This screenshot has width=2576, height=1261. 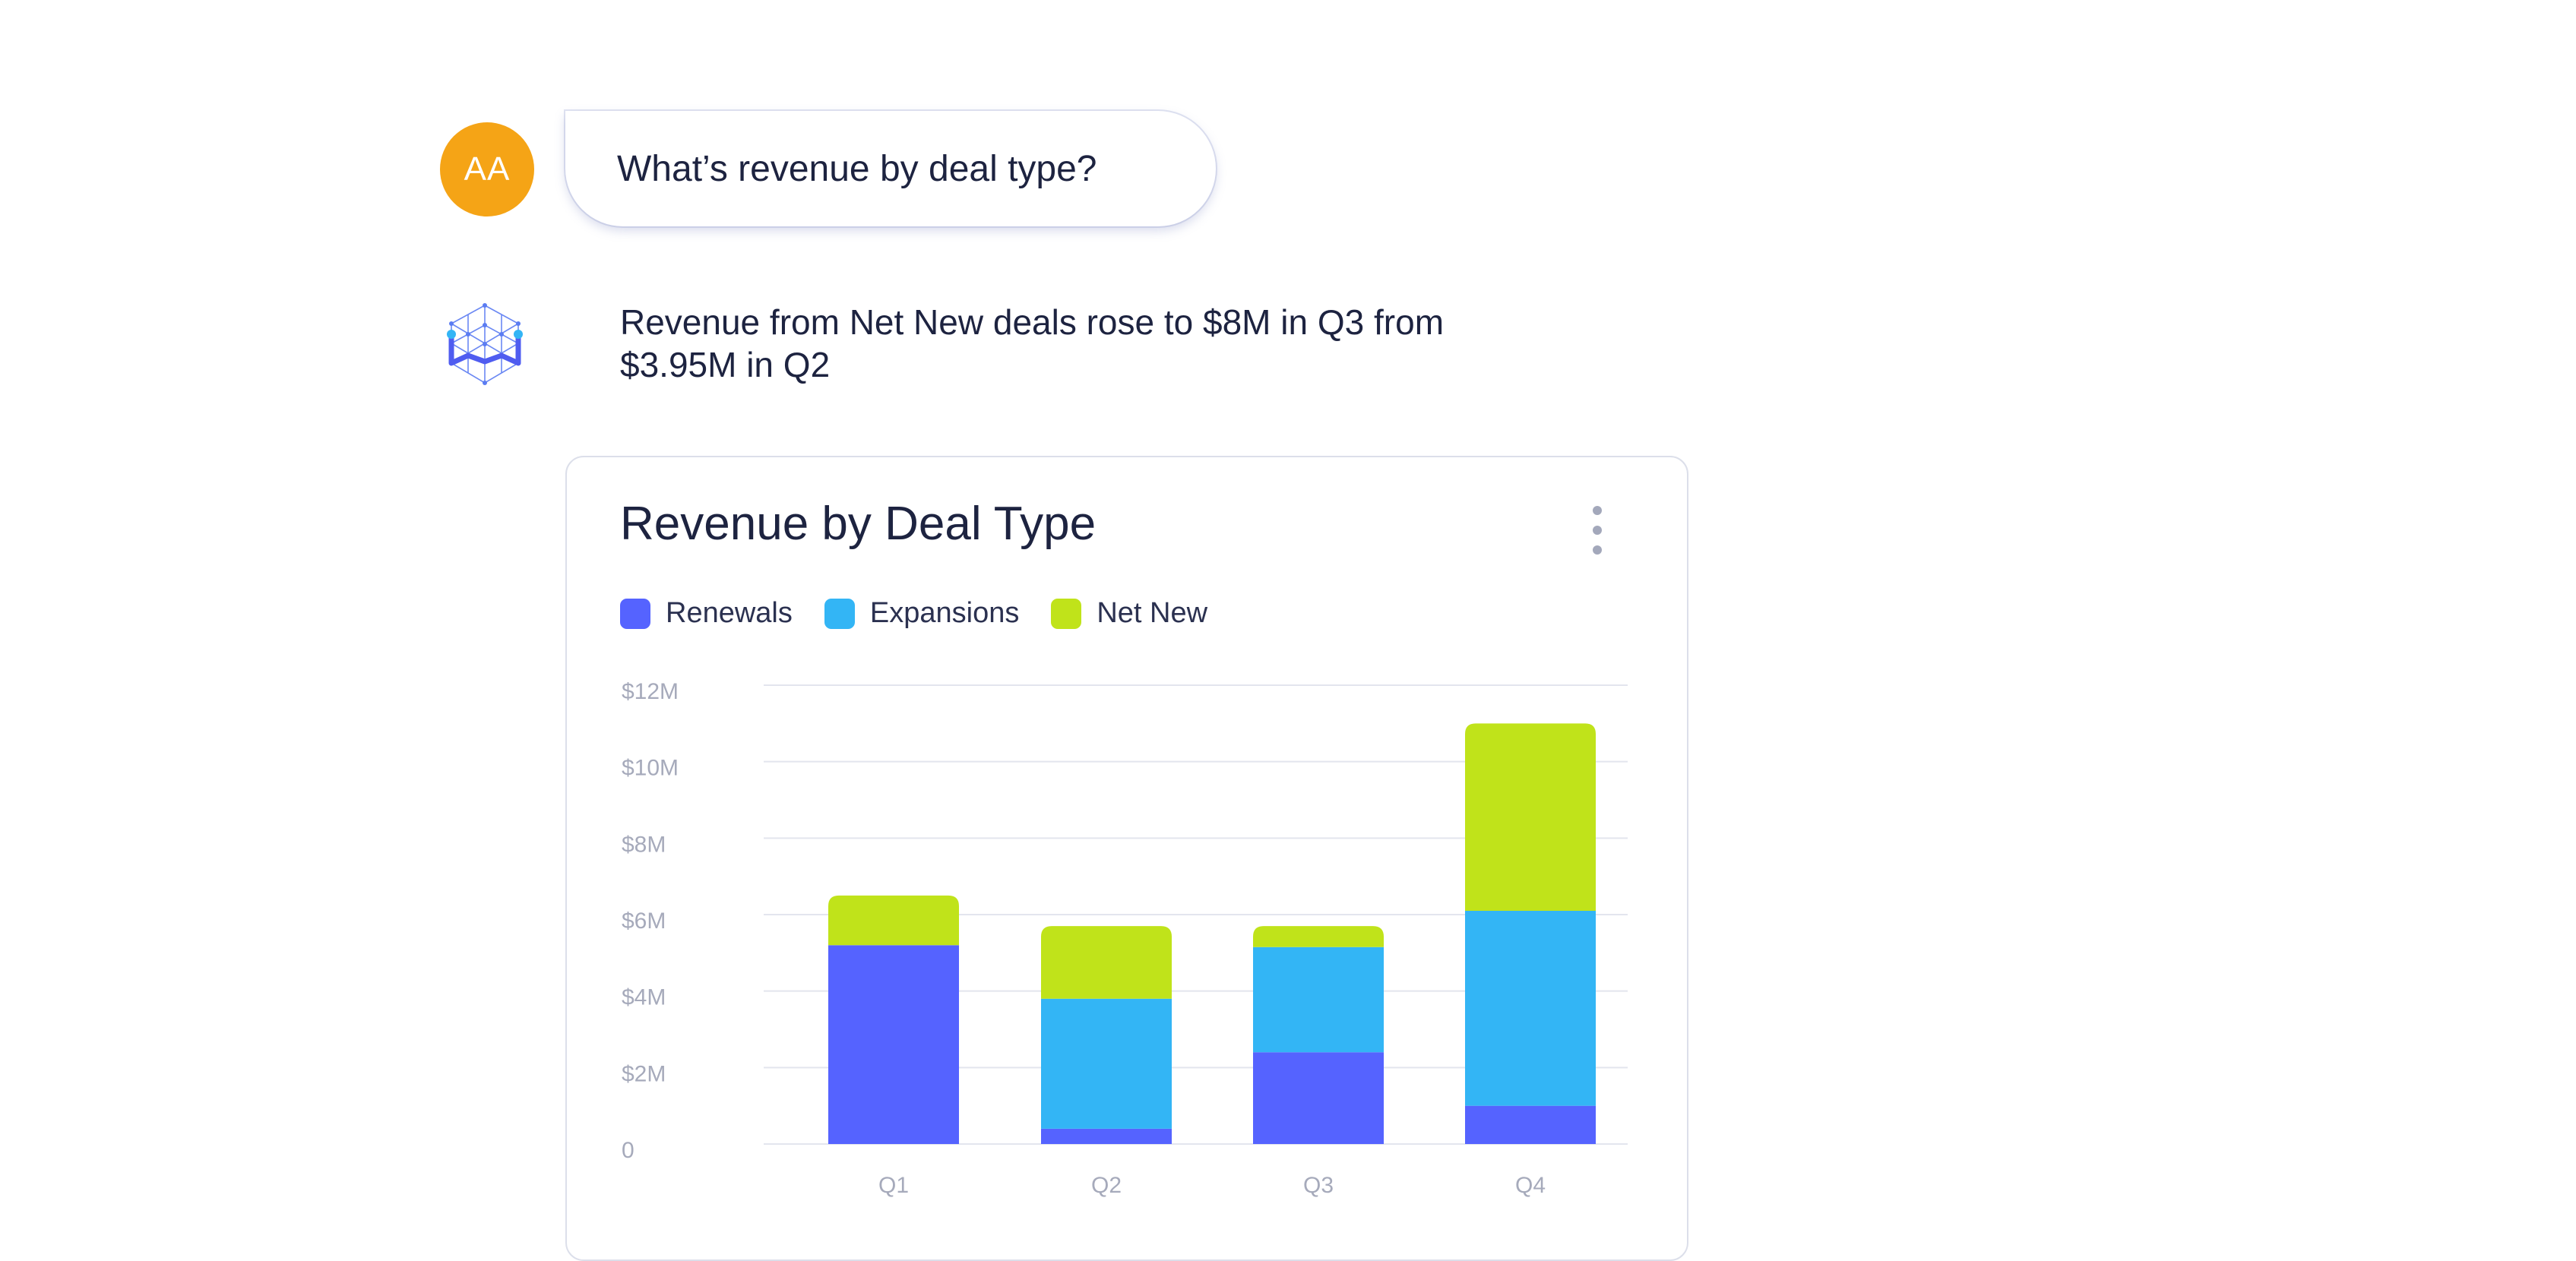 What do you see at coordinates (725, 364) in the screenshot?
I see `answer-line-2: $3.95M in Q2` at bounding box center [725, 364].